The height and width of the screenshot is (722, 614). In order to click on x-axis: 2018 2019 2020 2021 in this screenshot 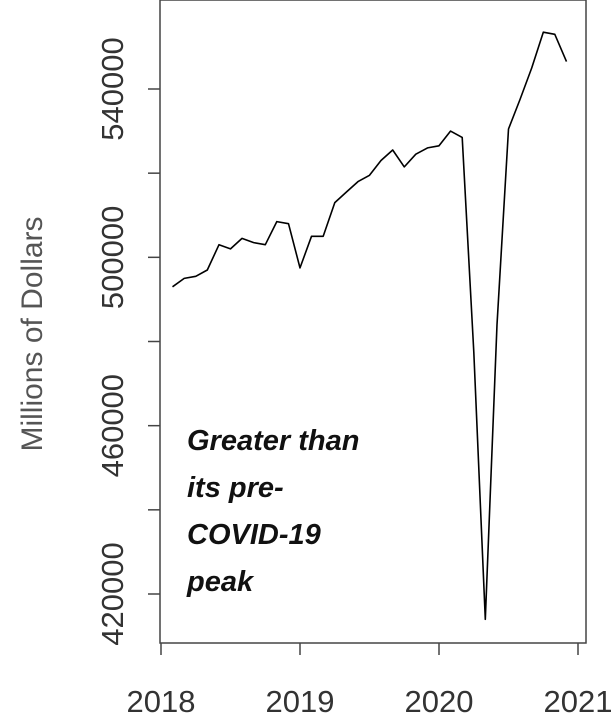, I will do `click(370, 681)`.